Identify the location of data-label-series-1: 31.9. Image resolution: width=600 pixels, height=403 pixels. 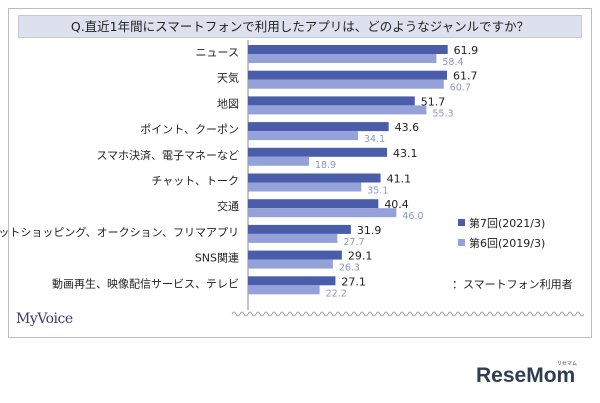
(369, 230).